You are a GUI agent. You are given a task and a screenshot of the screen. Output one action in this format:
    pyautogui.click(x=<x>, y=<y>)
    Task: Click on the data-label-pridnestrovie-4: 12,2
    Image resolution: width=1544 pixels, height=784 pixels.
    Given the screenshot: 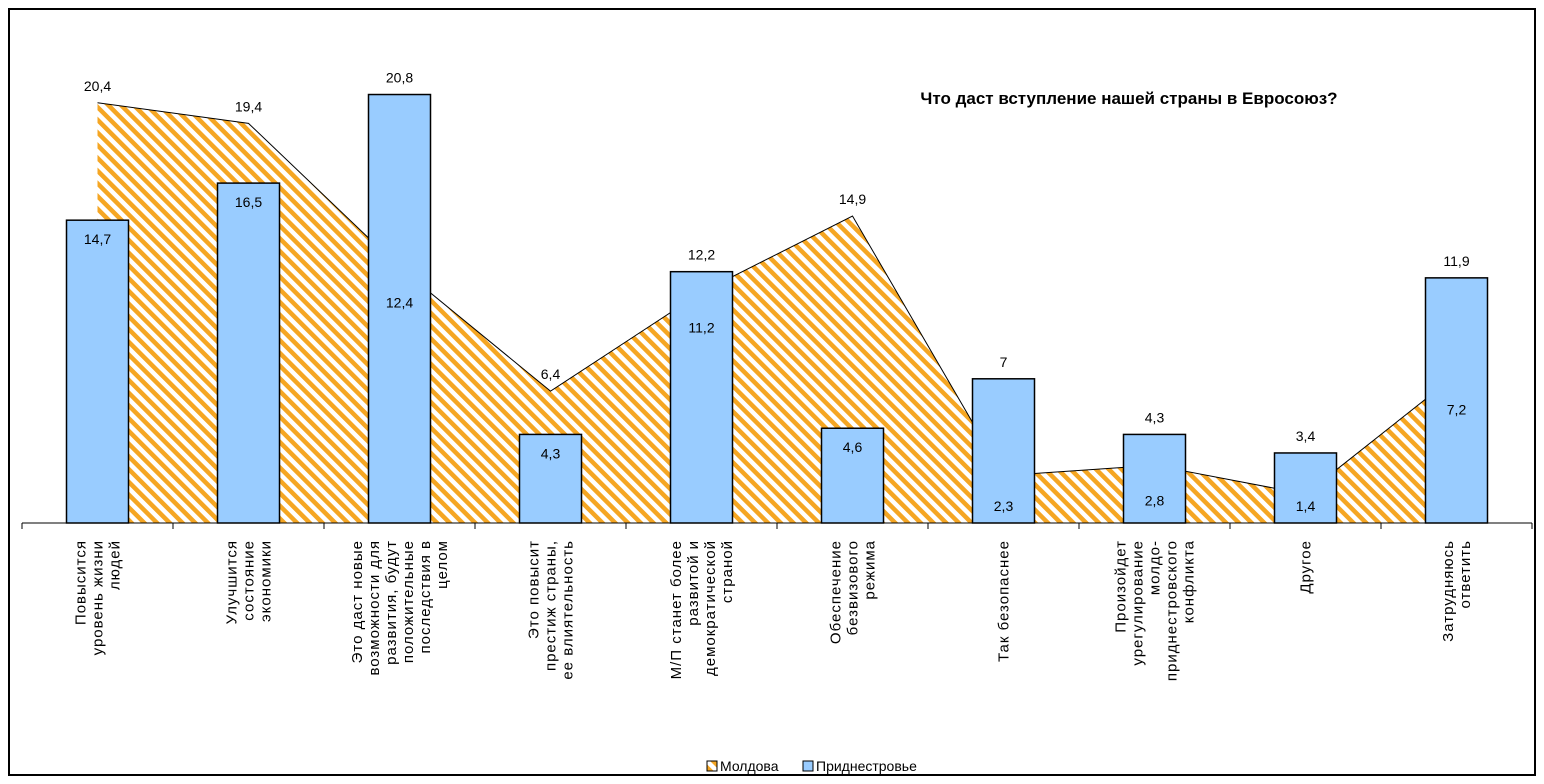 What is the action you would take?
    pyautogui.click(x=701, y=255)
    